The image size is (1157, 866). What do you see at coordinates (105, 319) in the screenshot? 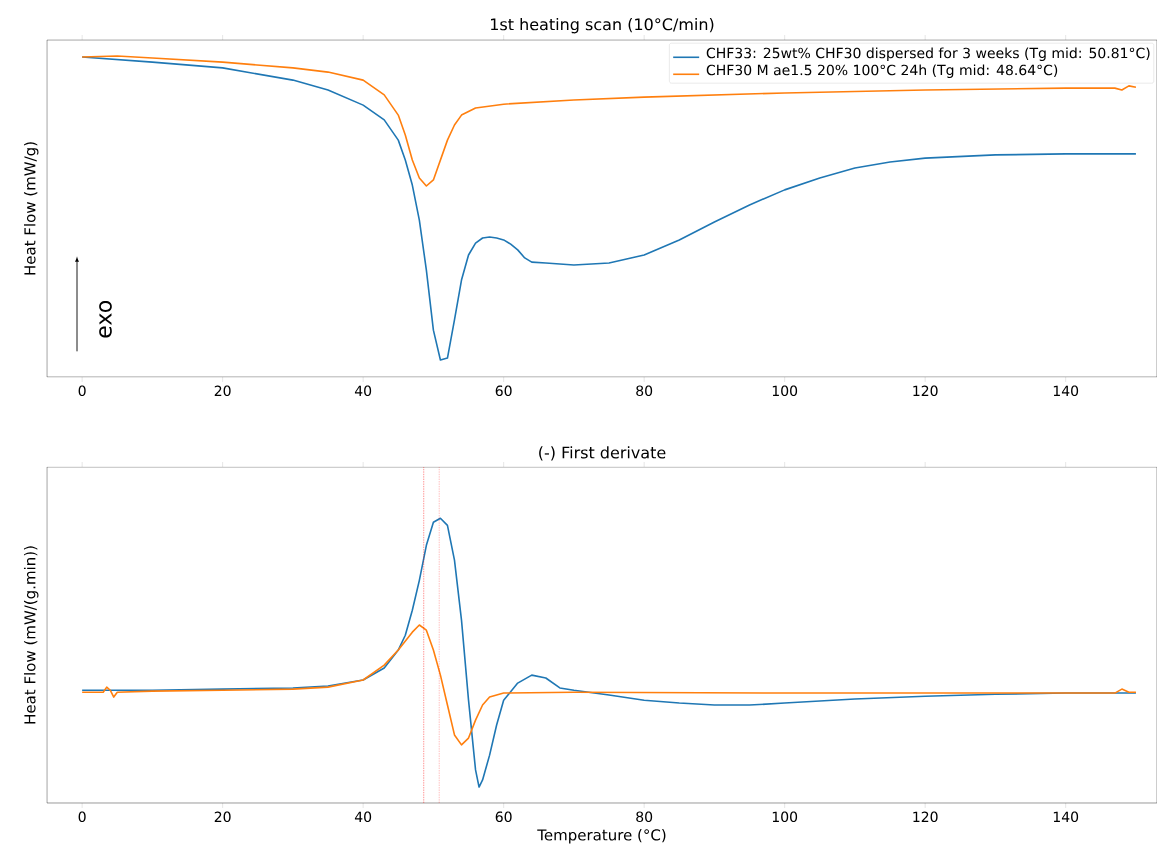
I see `annotation: exo` at bounding box center [105, 319].